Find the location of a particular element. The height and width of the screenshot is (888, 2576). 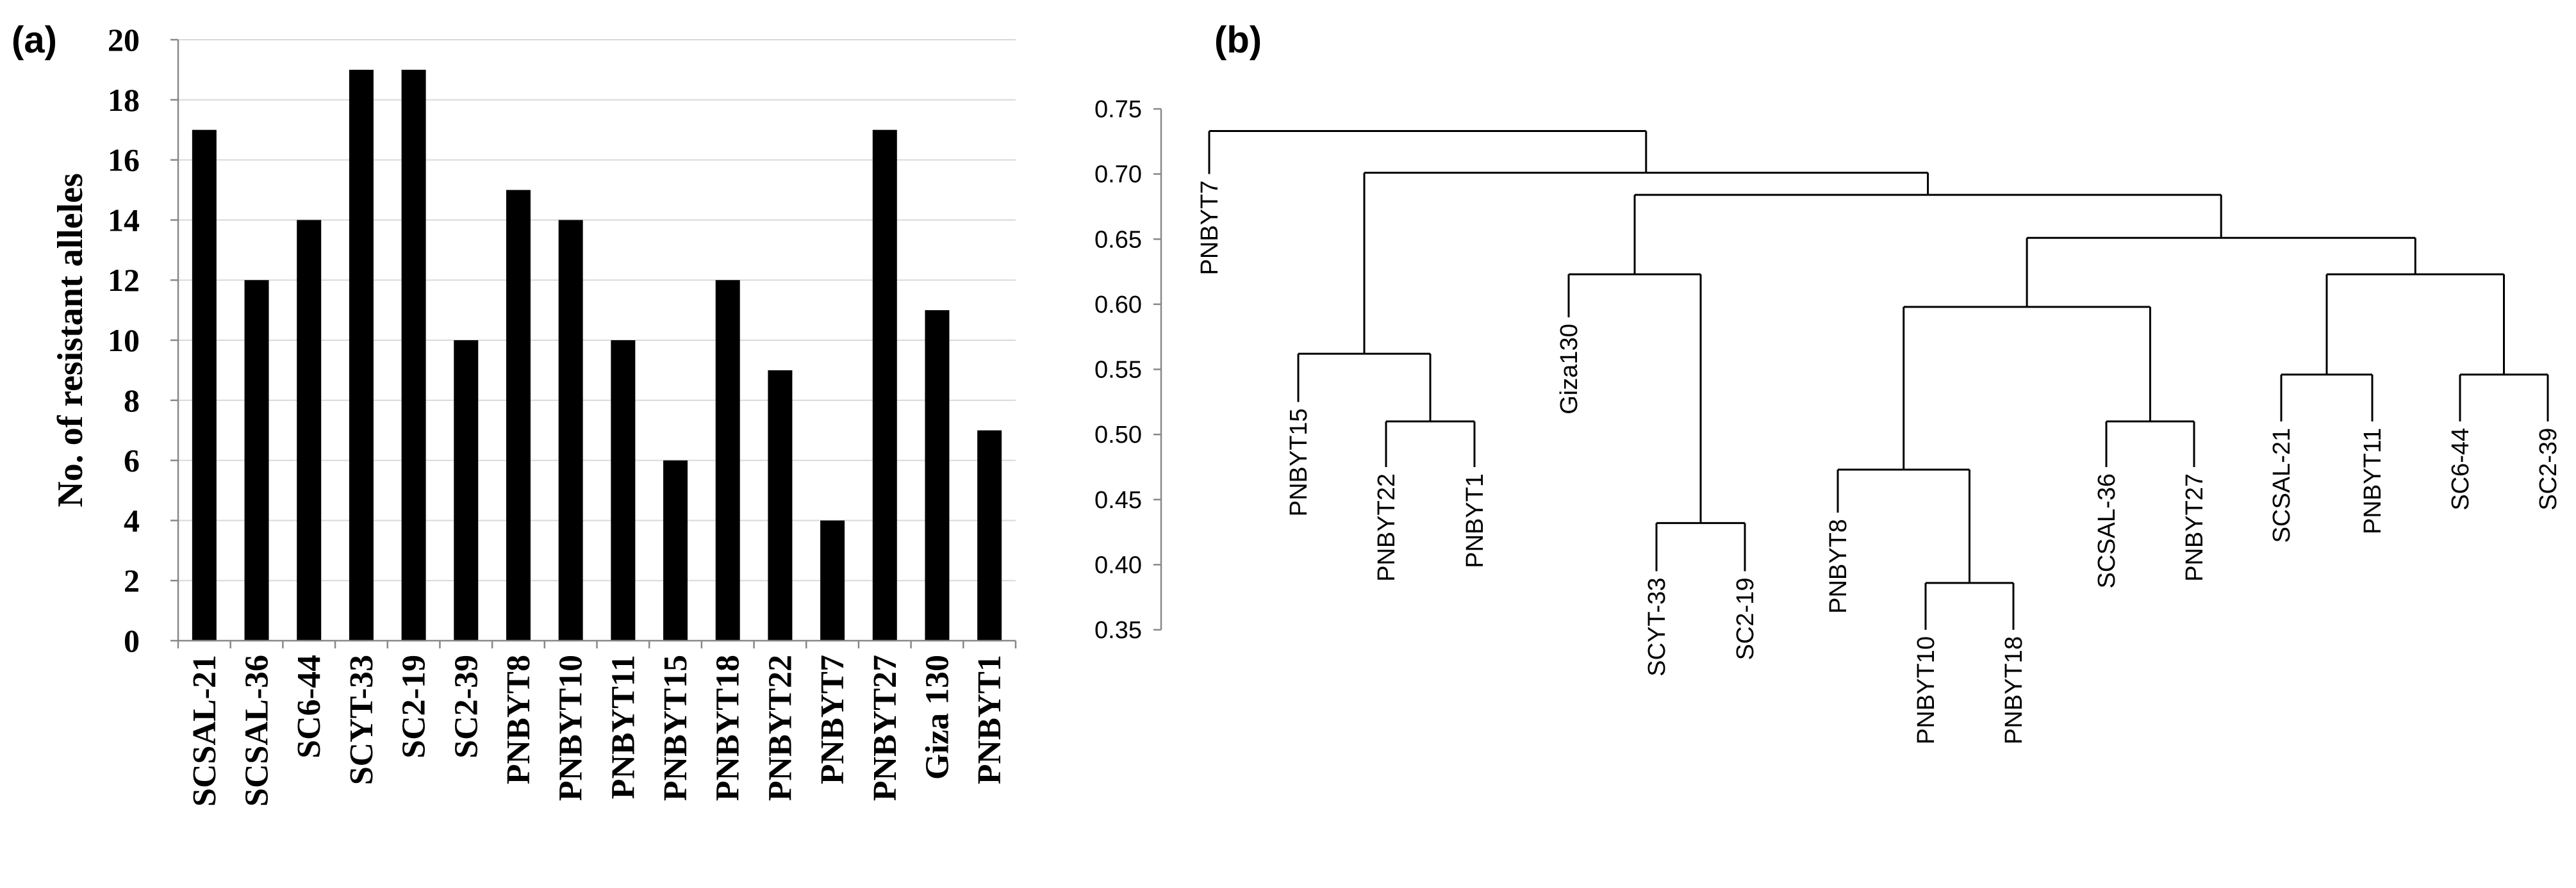

y-tick-label: 20 is located at coordinates (124, 40).